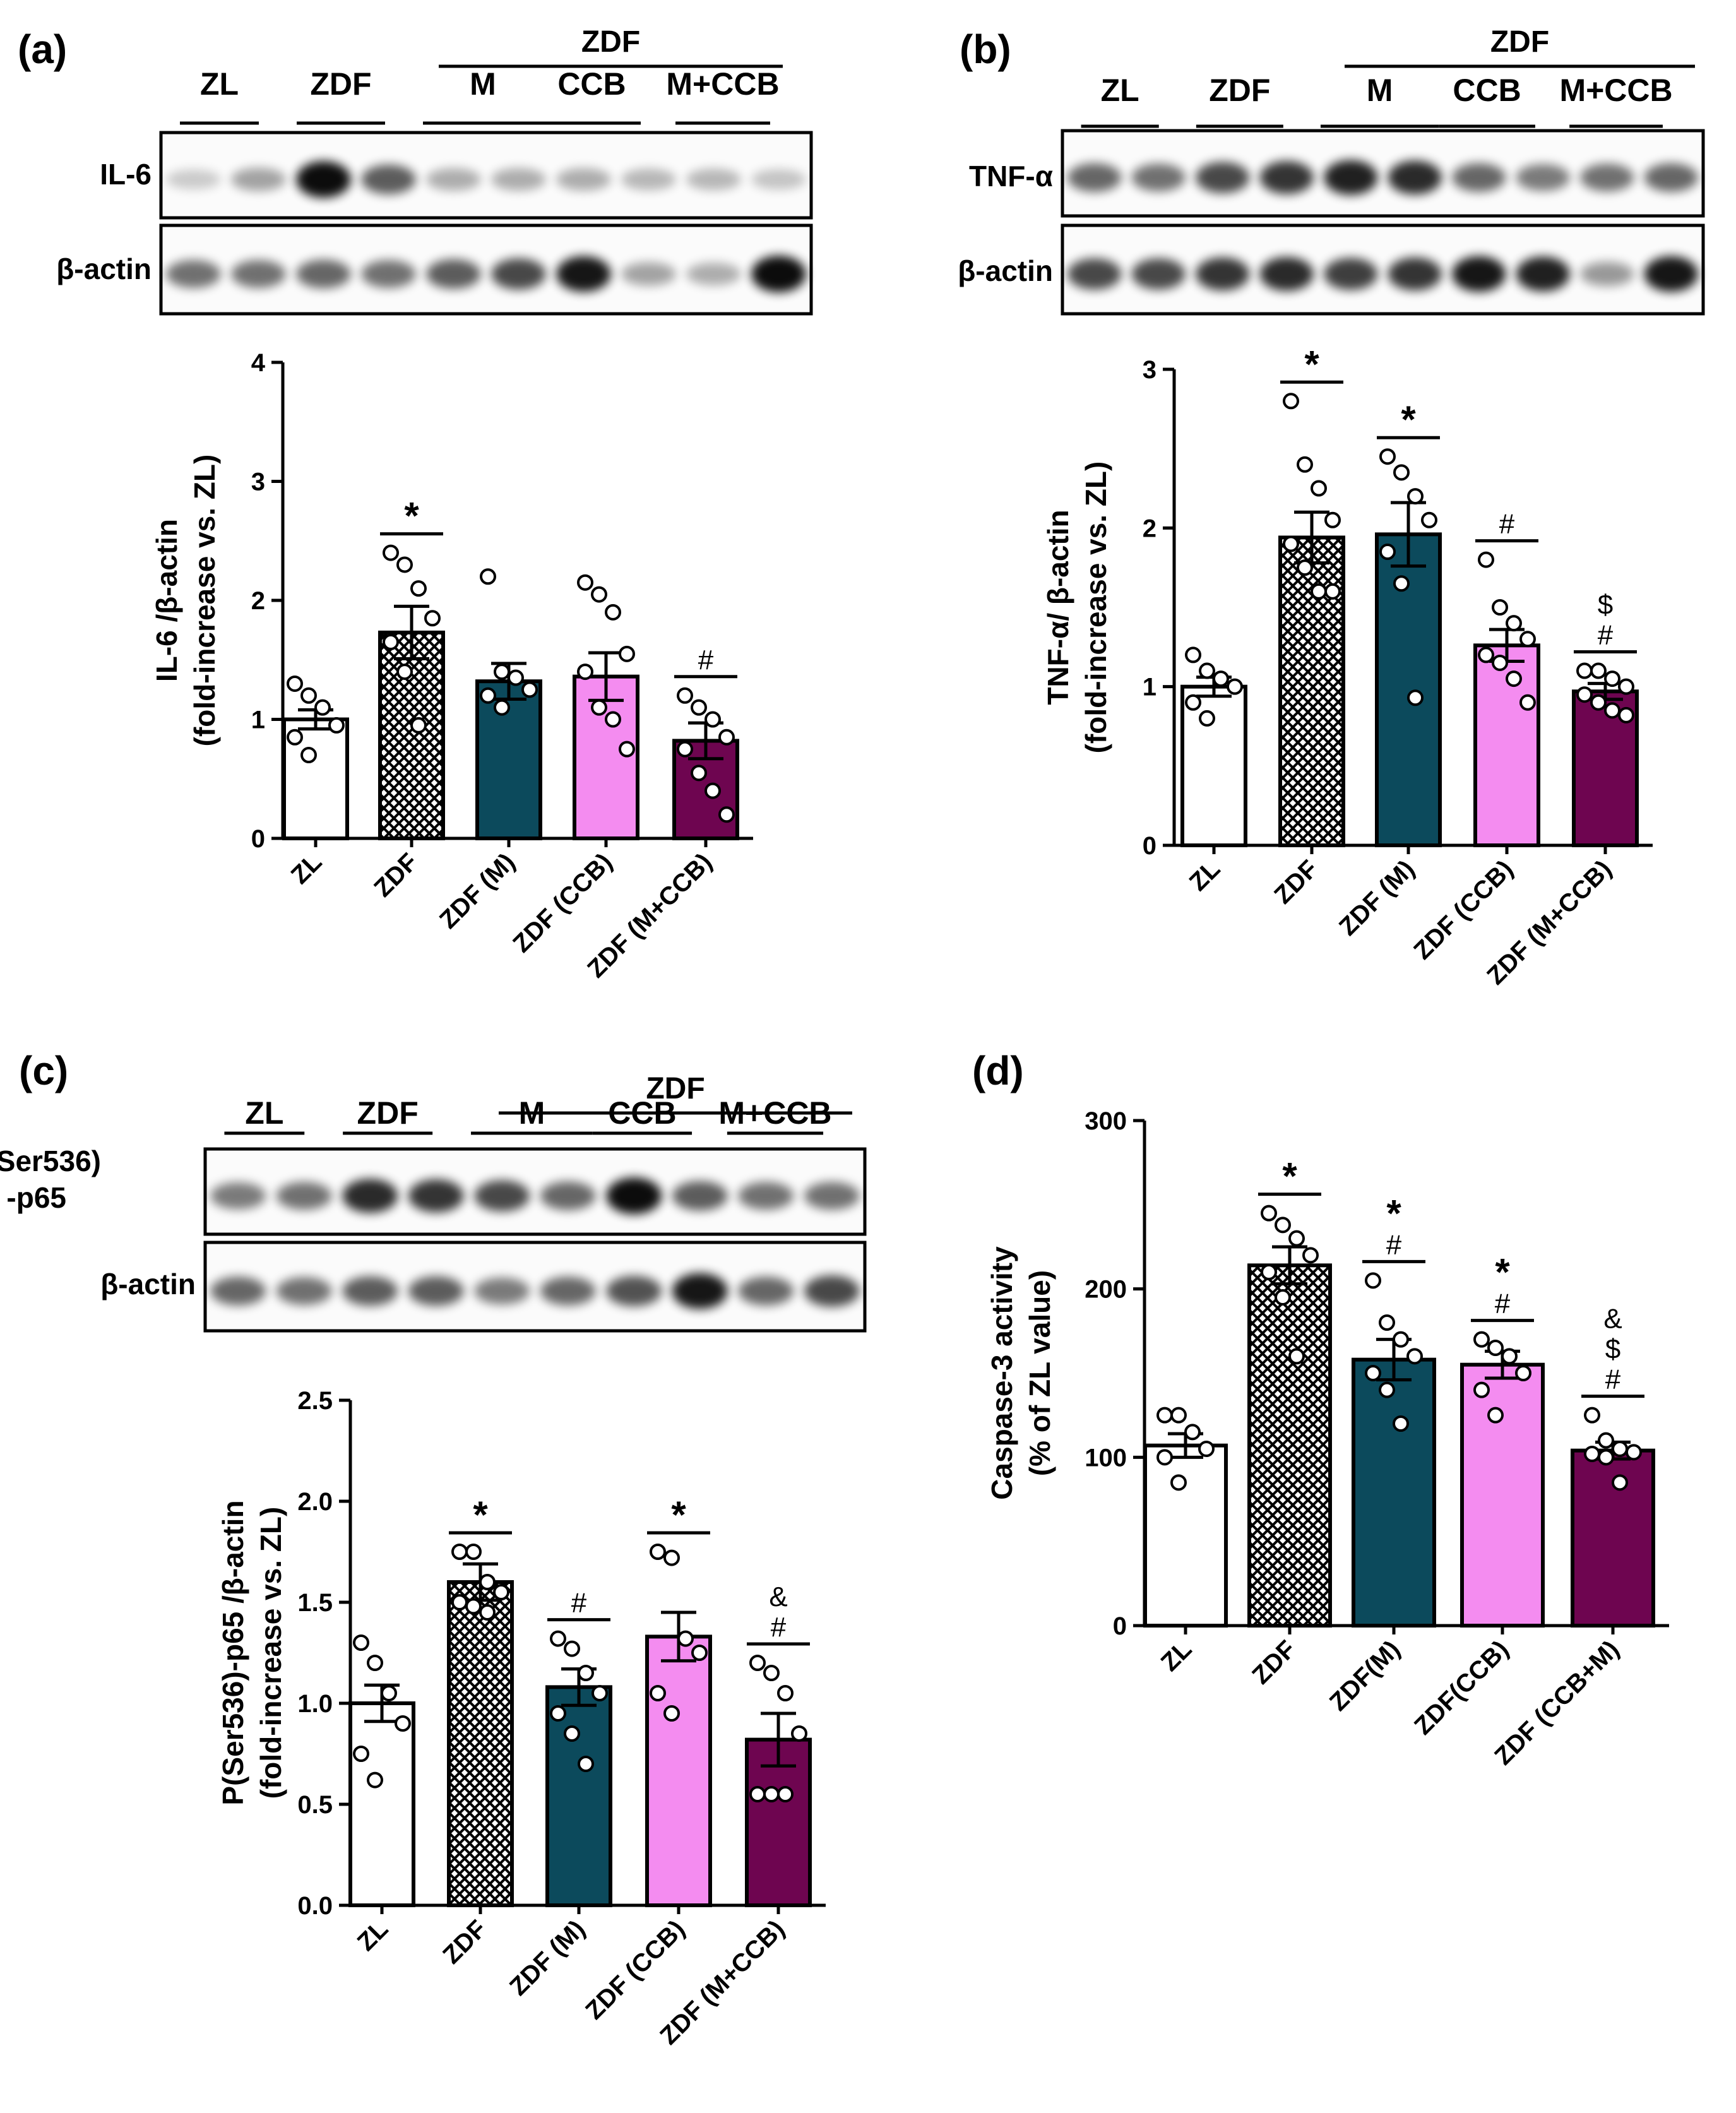 The height and width of the screenshot is (2113, 1736). Describe the element at coordinates (483, 84) in the screenshot. I see `blot-a-group-label: M` at that location.